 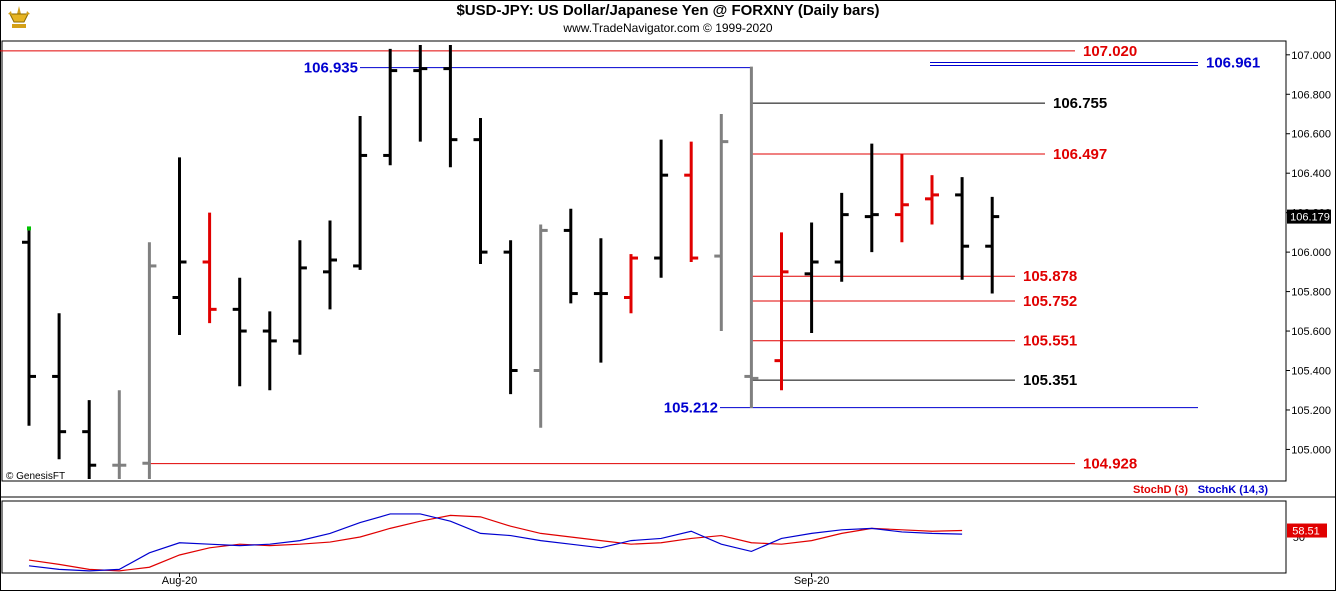 What do you see at coordinates (1233, 63) in the screenshot?
I see `level-label: 106.961` at bounding box center [1233, 63].